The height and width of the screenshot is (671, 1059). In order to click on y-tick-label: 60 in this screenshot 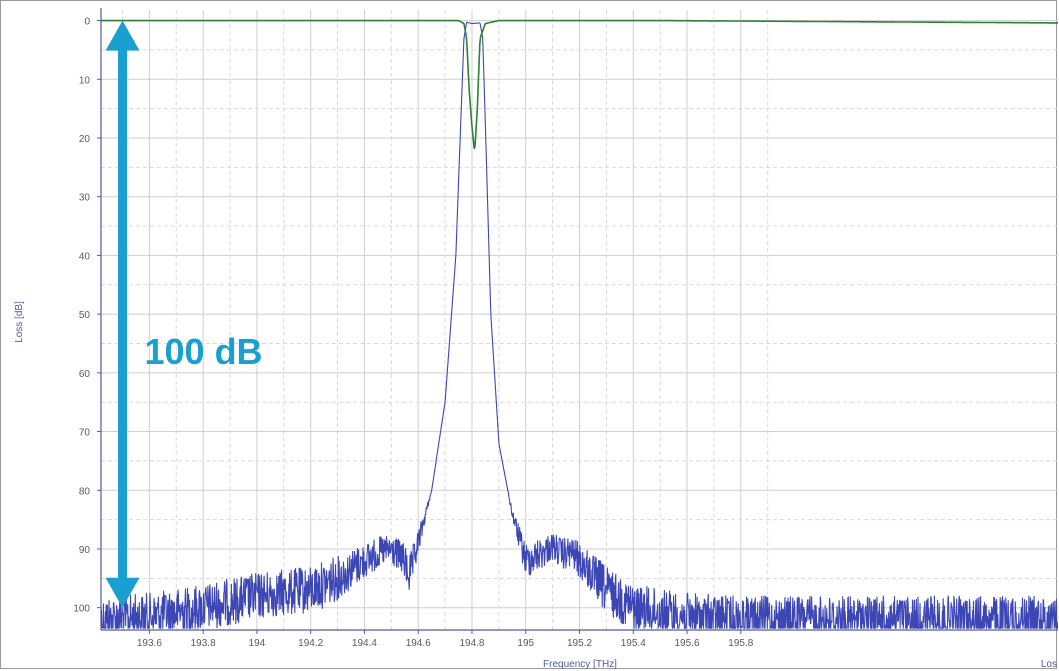, I will do `click(85, 374)`.